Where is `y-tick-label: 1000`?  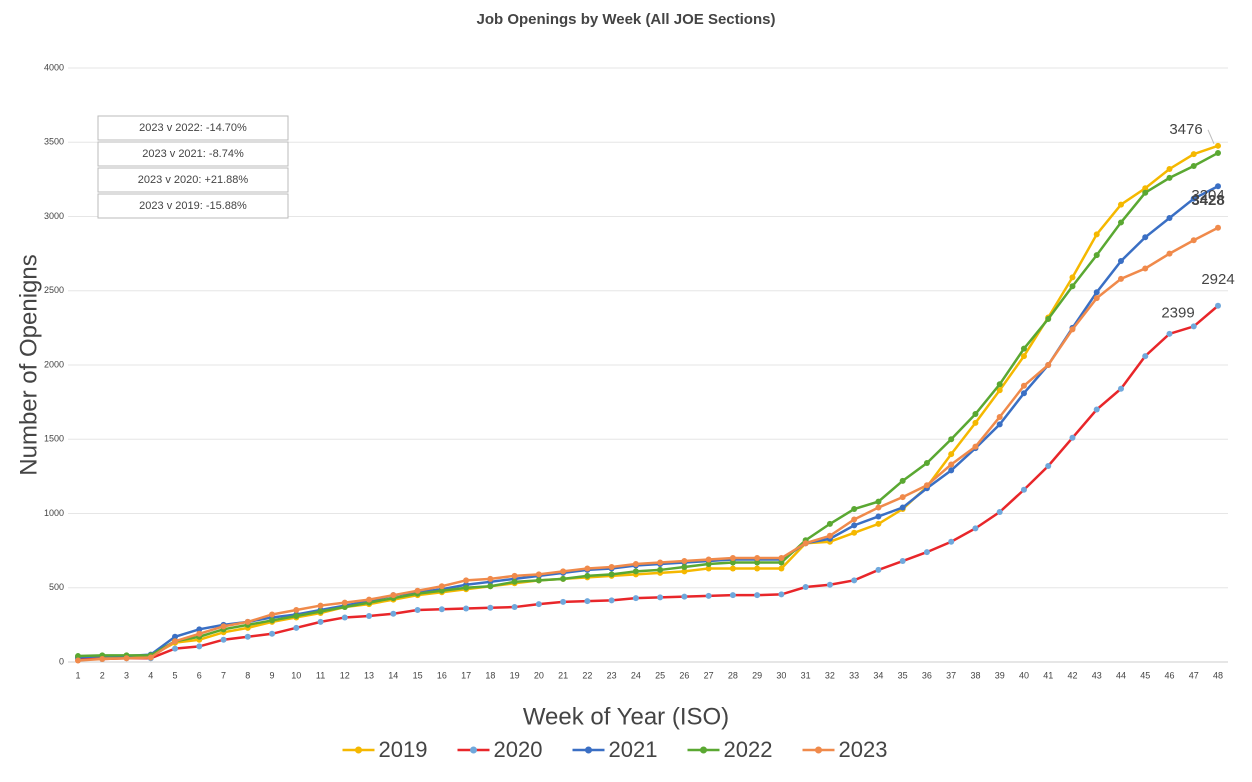 y-tick-label: 1000 is located at coordinates (54, 513).